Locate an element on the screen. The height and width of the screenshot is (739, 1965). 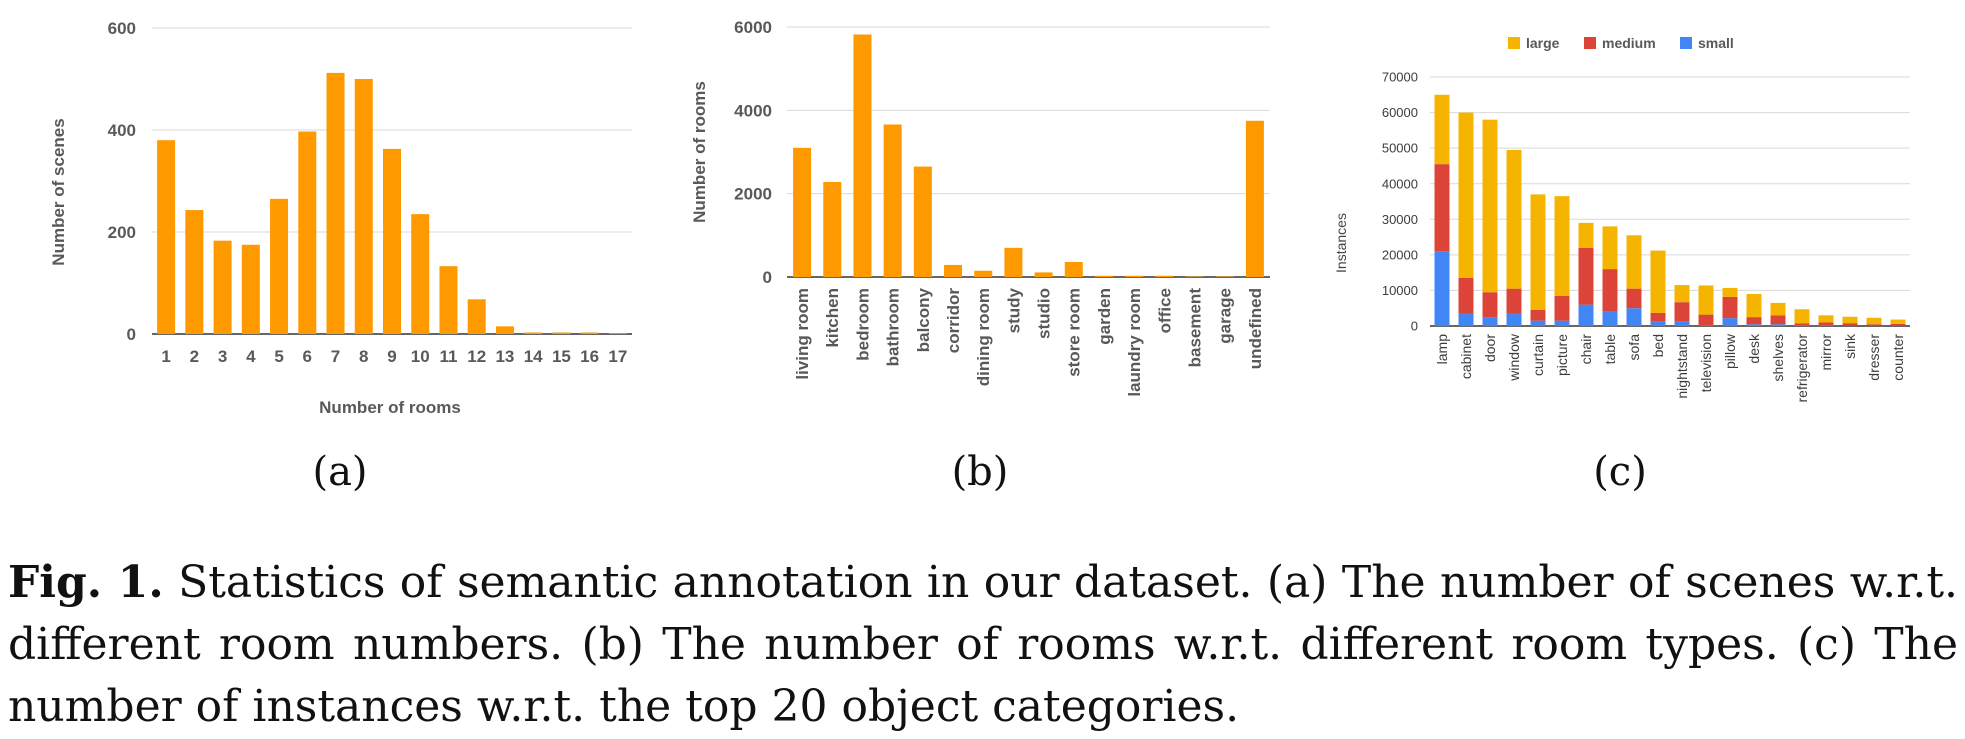
legend-label-medium: medium is located at coordinates (1629, 43).